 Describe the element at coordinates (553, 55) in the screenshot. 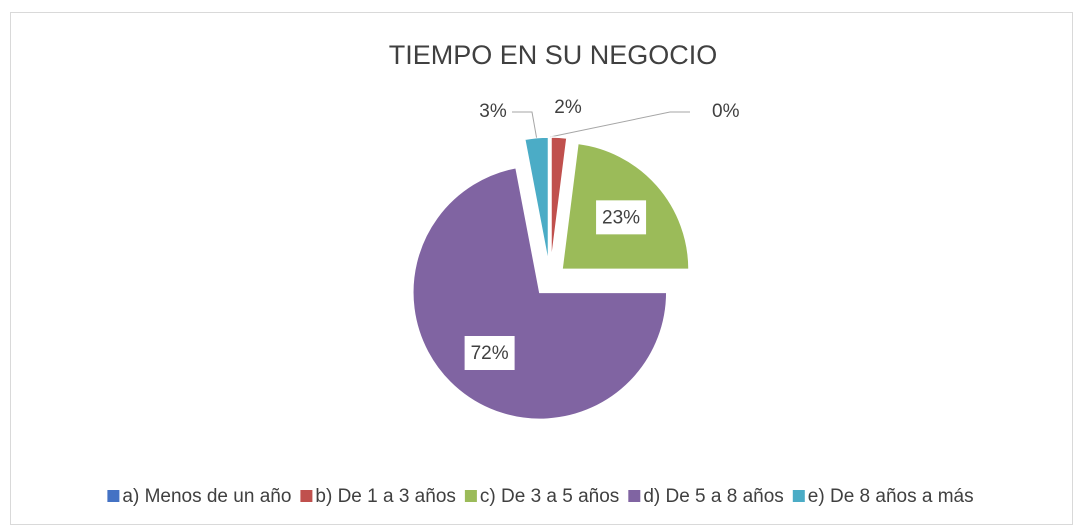

I see `chart-title: TIEMPO EN SU NEGOCIO` at that location.